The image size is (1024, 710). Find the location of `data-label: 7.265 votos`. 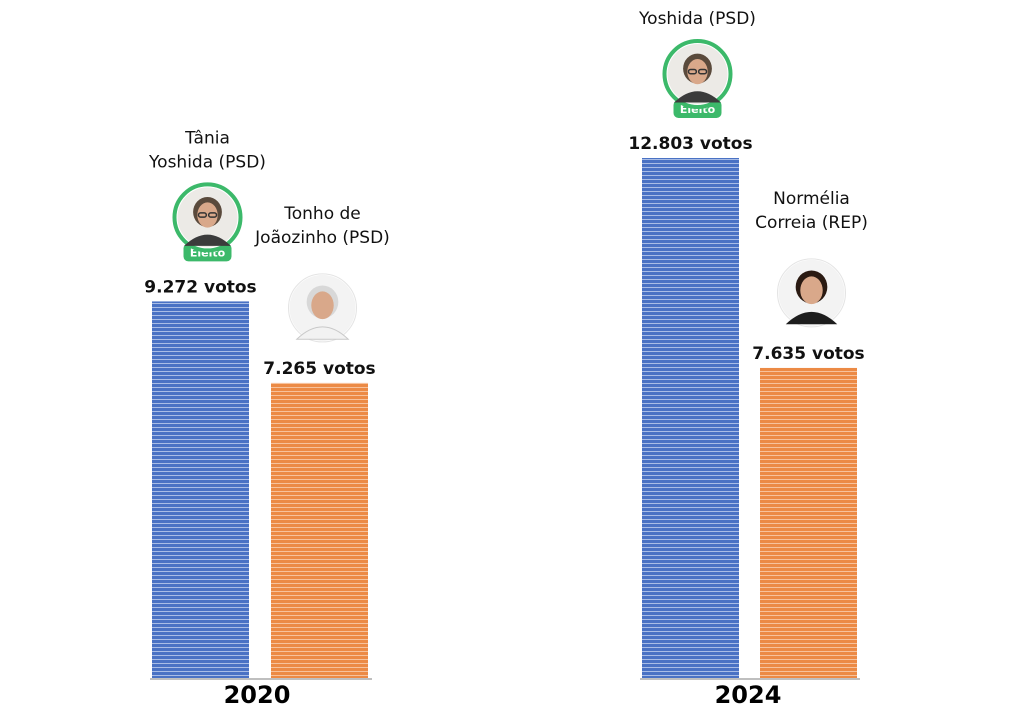

data-label: 7.265 votos is located at coordinates (319, 369).